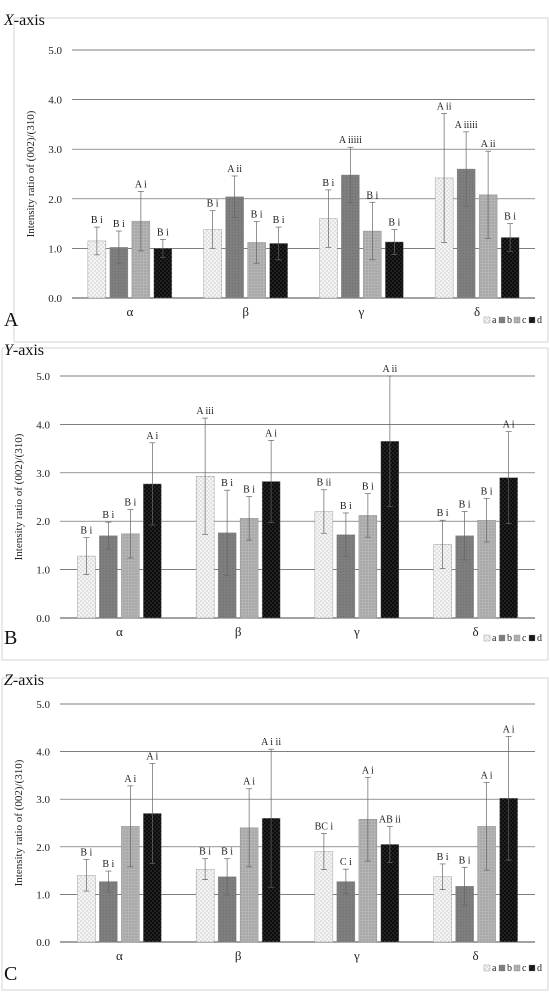 The width and height of the screenshot is (550, 992). Describe the element at coordinates (10, 974) in the screenshot. I see `panel-label: C` at that location.